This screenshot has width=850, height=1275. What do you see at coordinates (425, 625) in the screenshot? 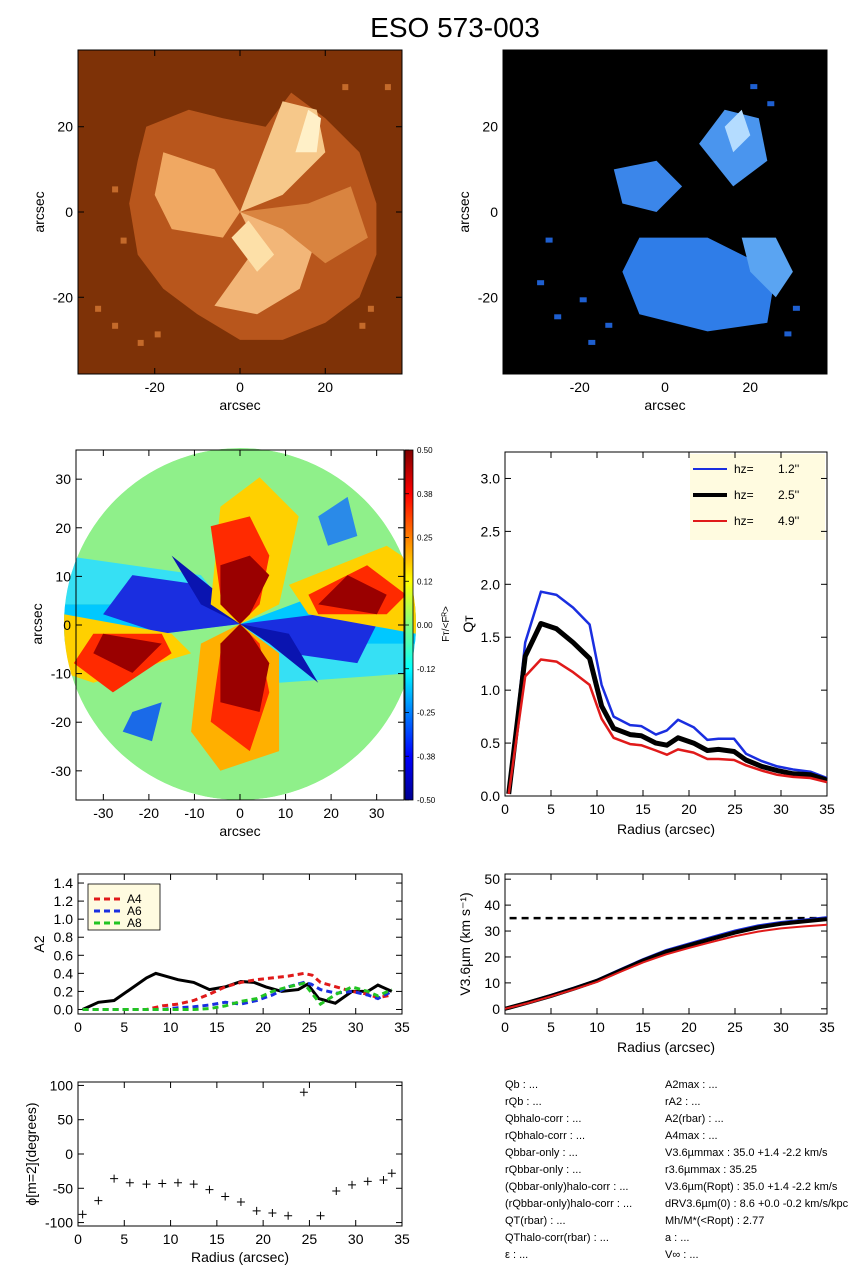
I see `colorbar-tick-label: 0.00` at bounding box center [425, 625].